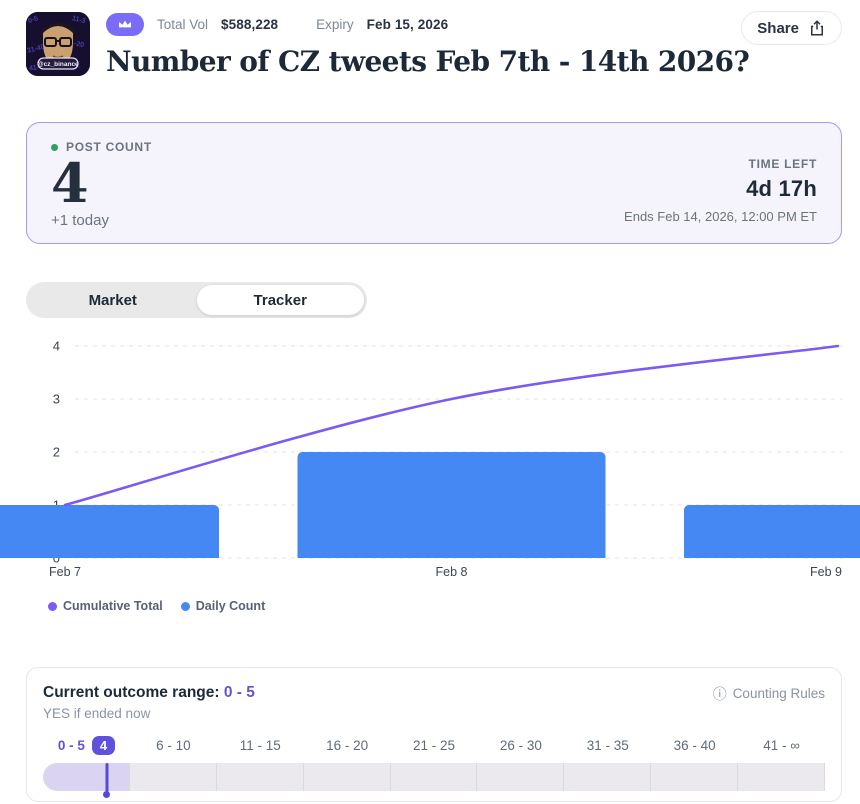  I want to click on svg-text: 31-40, so click(35, 49).